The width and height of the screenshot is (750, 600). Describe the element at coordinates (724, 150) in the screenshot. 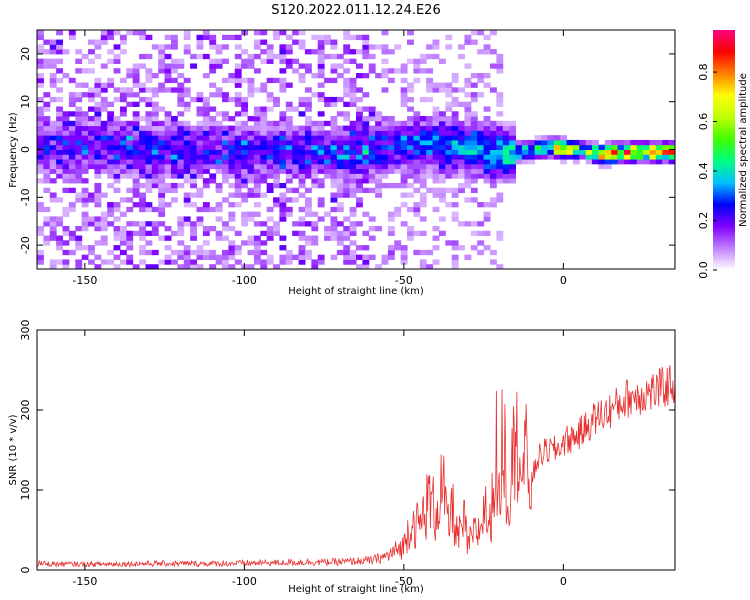

I see `colorbar-gradient` at that location.